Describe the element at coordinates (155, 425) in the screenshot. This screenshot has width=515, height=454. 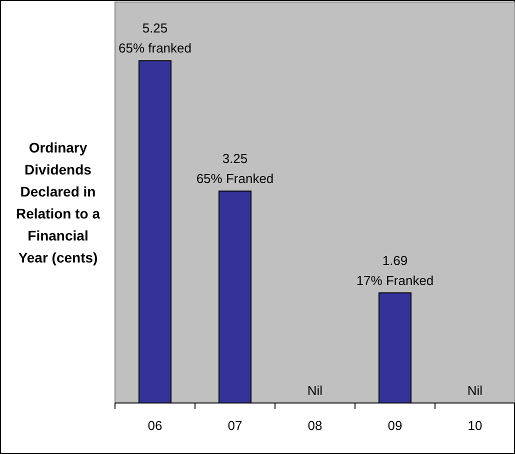
I see `x-tick-label: 06` at that location.